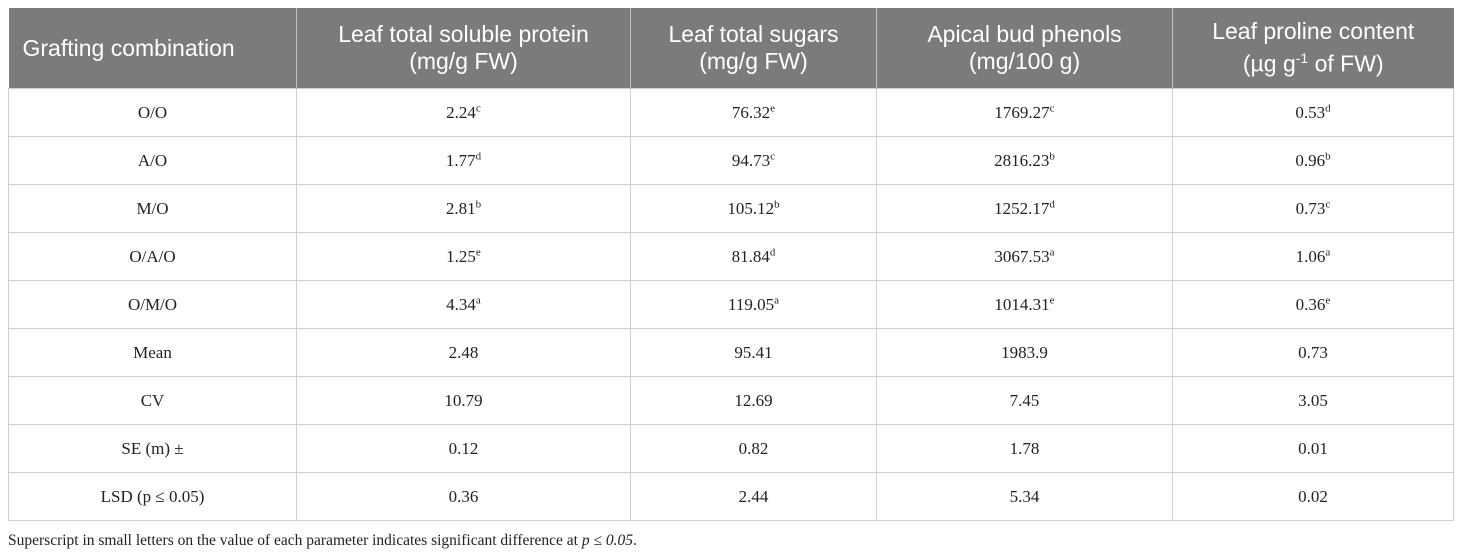 The height and width of the screenshot is (560, 1460). I want to click on cell-value: 1252.17, so click(1022, 208).